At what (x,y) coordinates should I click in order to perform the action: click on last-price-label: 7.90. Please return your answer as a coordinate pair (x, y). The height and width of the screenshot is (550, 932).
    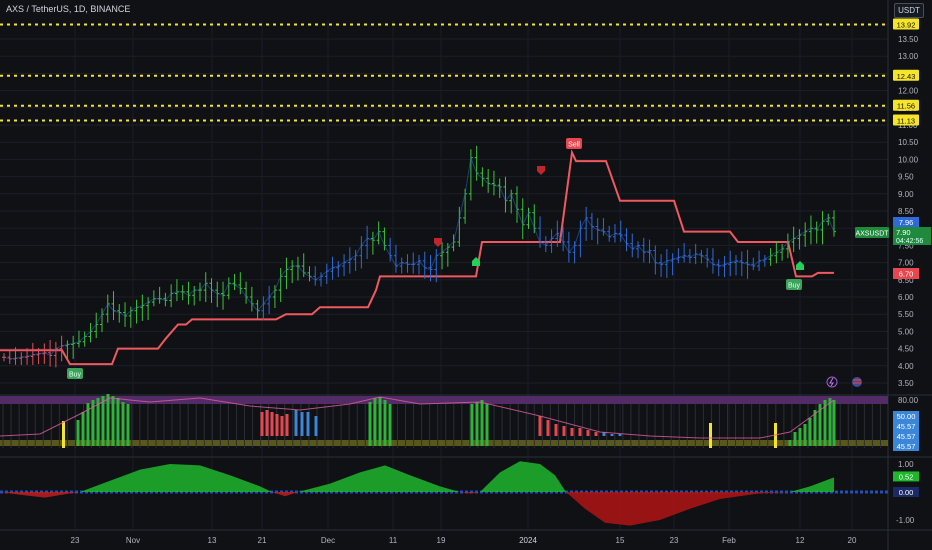
    Looking at the image, I should click on (903, 232).